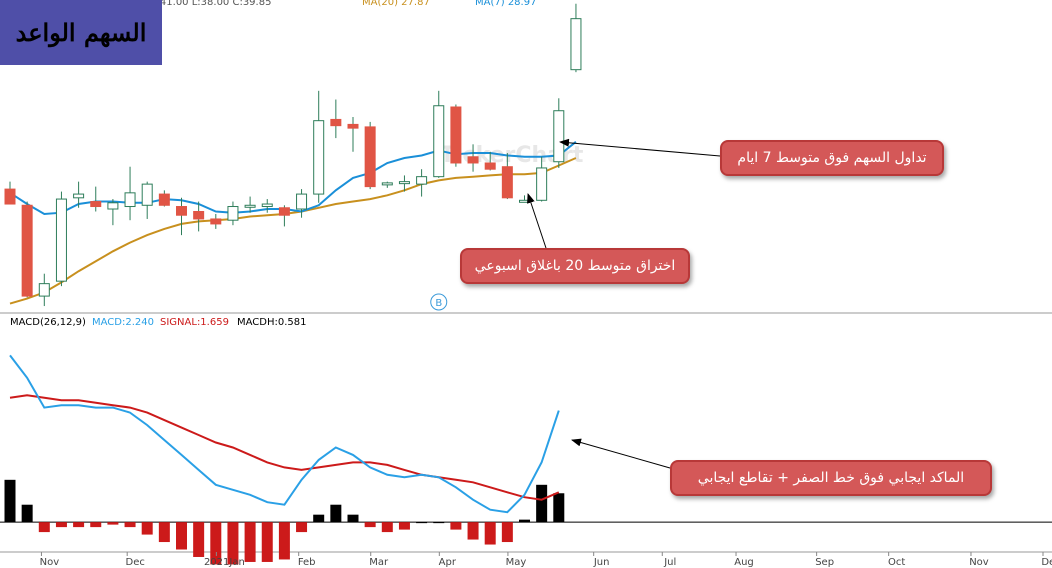 The height and width of the screenshot is (568, 1052). What do you see at coordinates (505, 4) in the screenshot?
I see `ma7-legend: MA(7) 28.97` at bounding box center [505, 4].